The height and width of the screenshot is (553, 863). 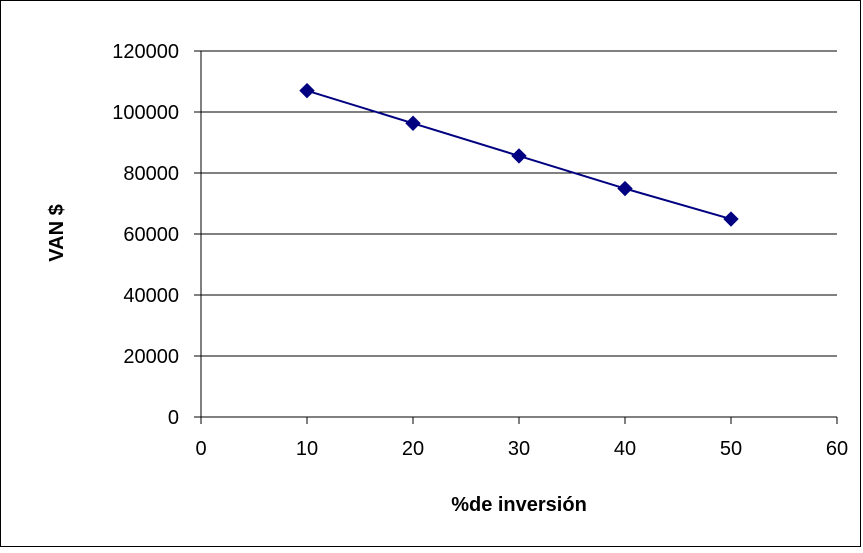 I want to click on x-tick-label-1: 10, so click(x=307, y=449).